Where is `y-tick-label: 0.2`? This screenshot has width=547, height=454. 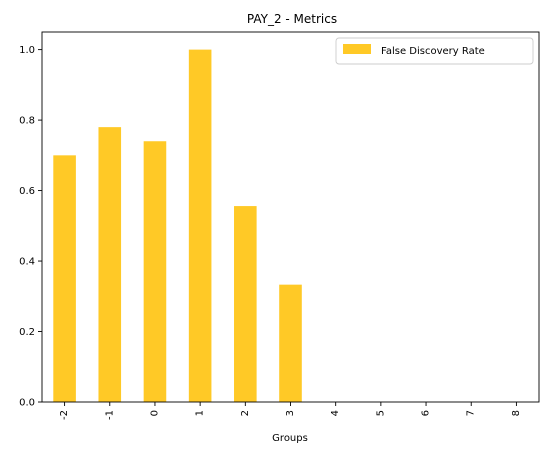 y-tick-label: 0.2 is located at coordinates (27, 332).